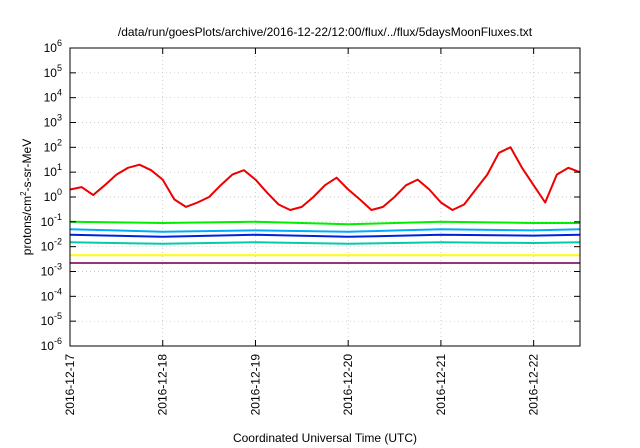 The image size is (640, 448). What do you see at coordinates (27, 225) in the screenshot?
I see `y-axis-label-prefix: protons/cm` at bounding box center [27, 225].